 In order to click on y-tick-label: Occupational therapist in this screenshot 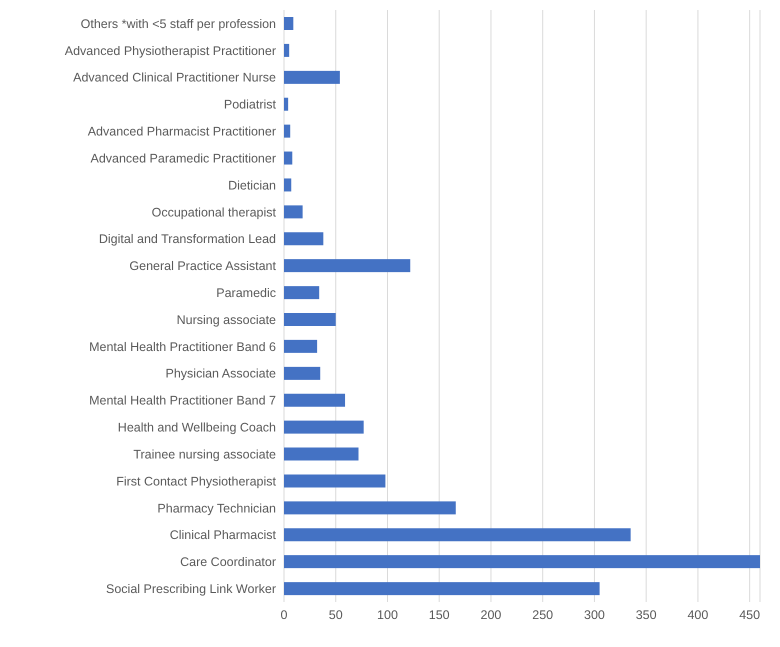, I will do `click(214, 212)`.